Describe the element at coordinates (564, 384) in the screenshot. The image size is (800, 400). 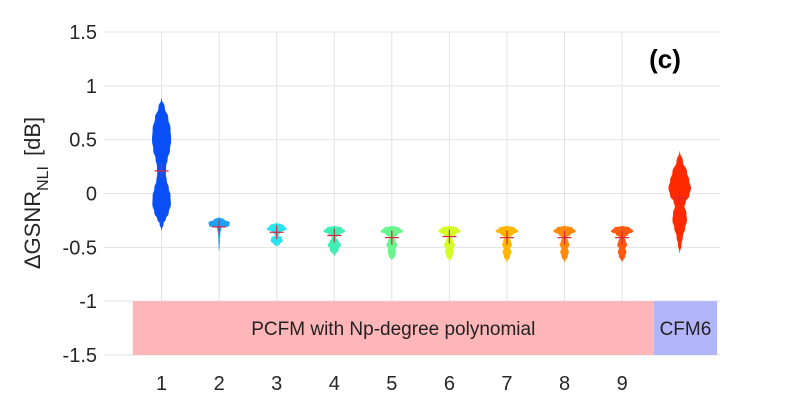
I see `x-tick-label-7: 8` at that location.